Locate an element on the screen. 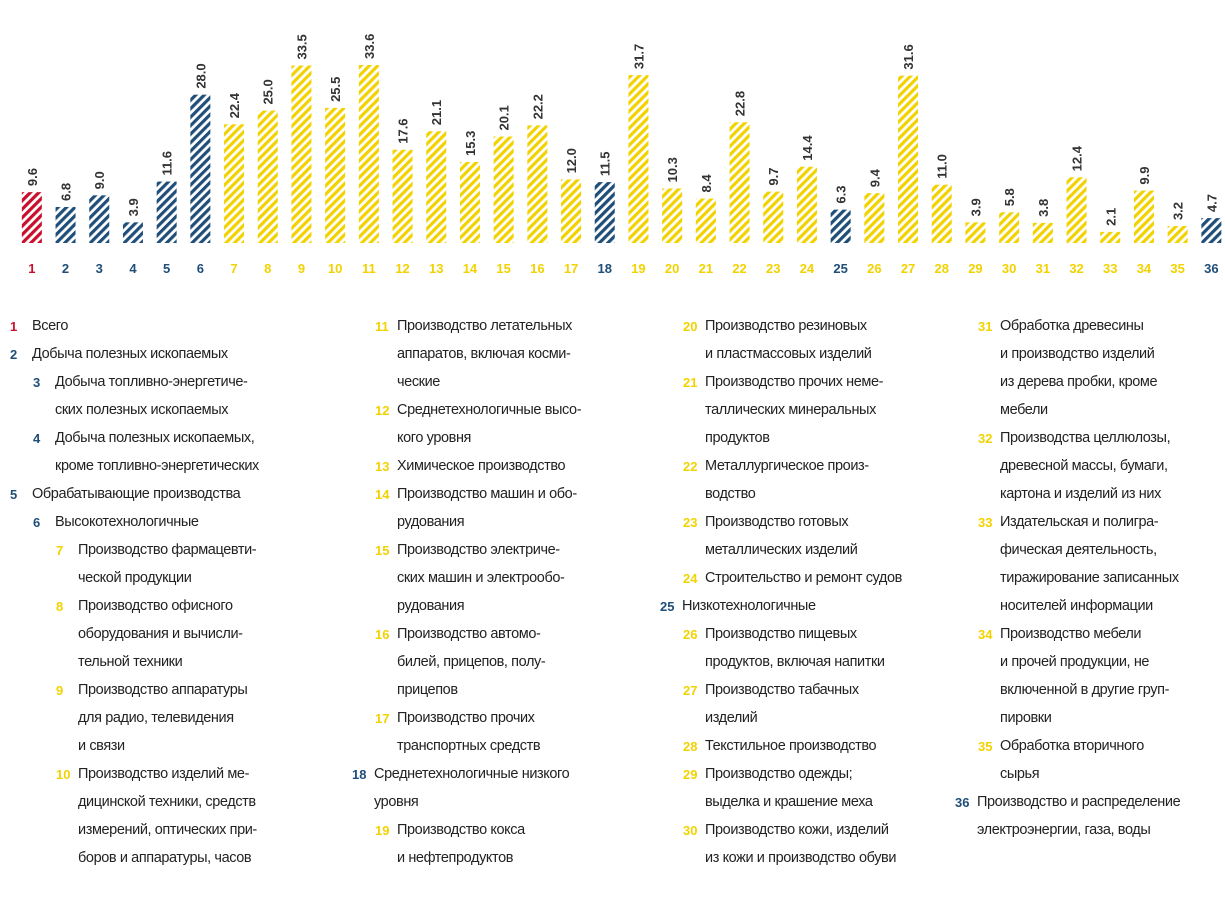 The width and height of the screenshot is (1225, 915). value-label: 9.9 is located at coordinates (1144, 175).